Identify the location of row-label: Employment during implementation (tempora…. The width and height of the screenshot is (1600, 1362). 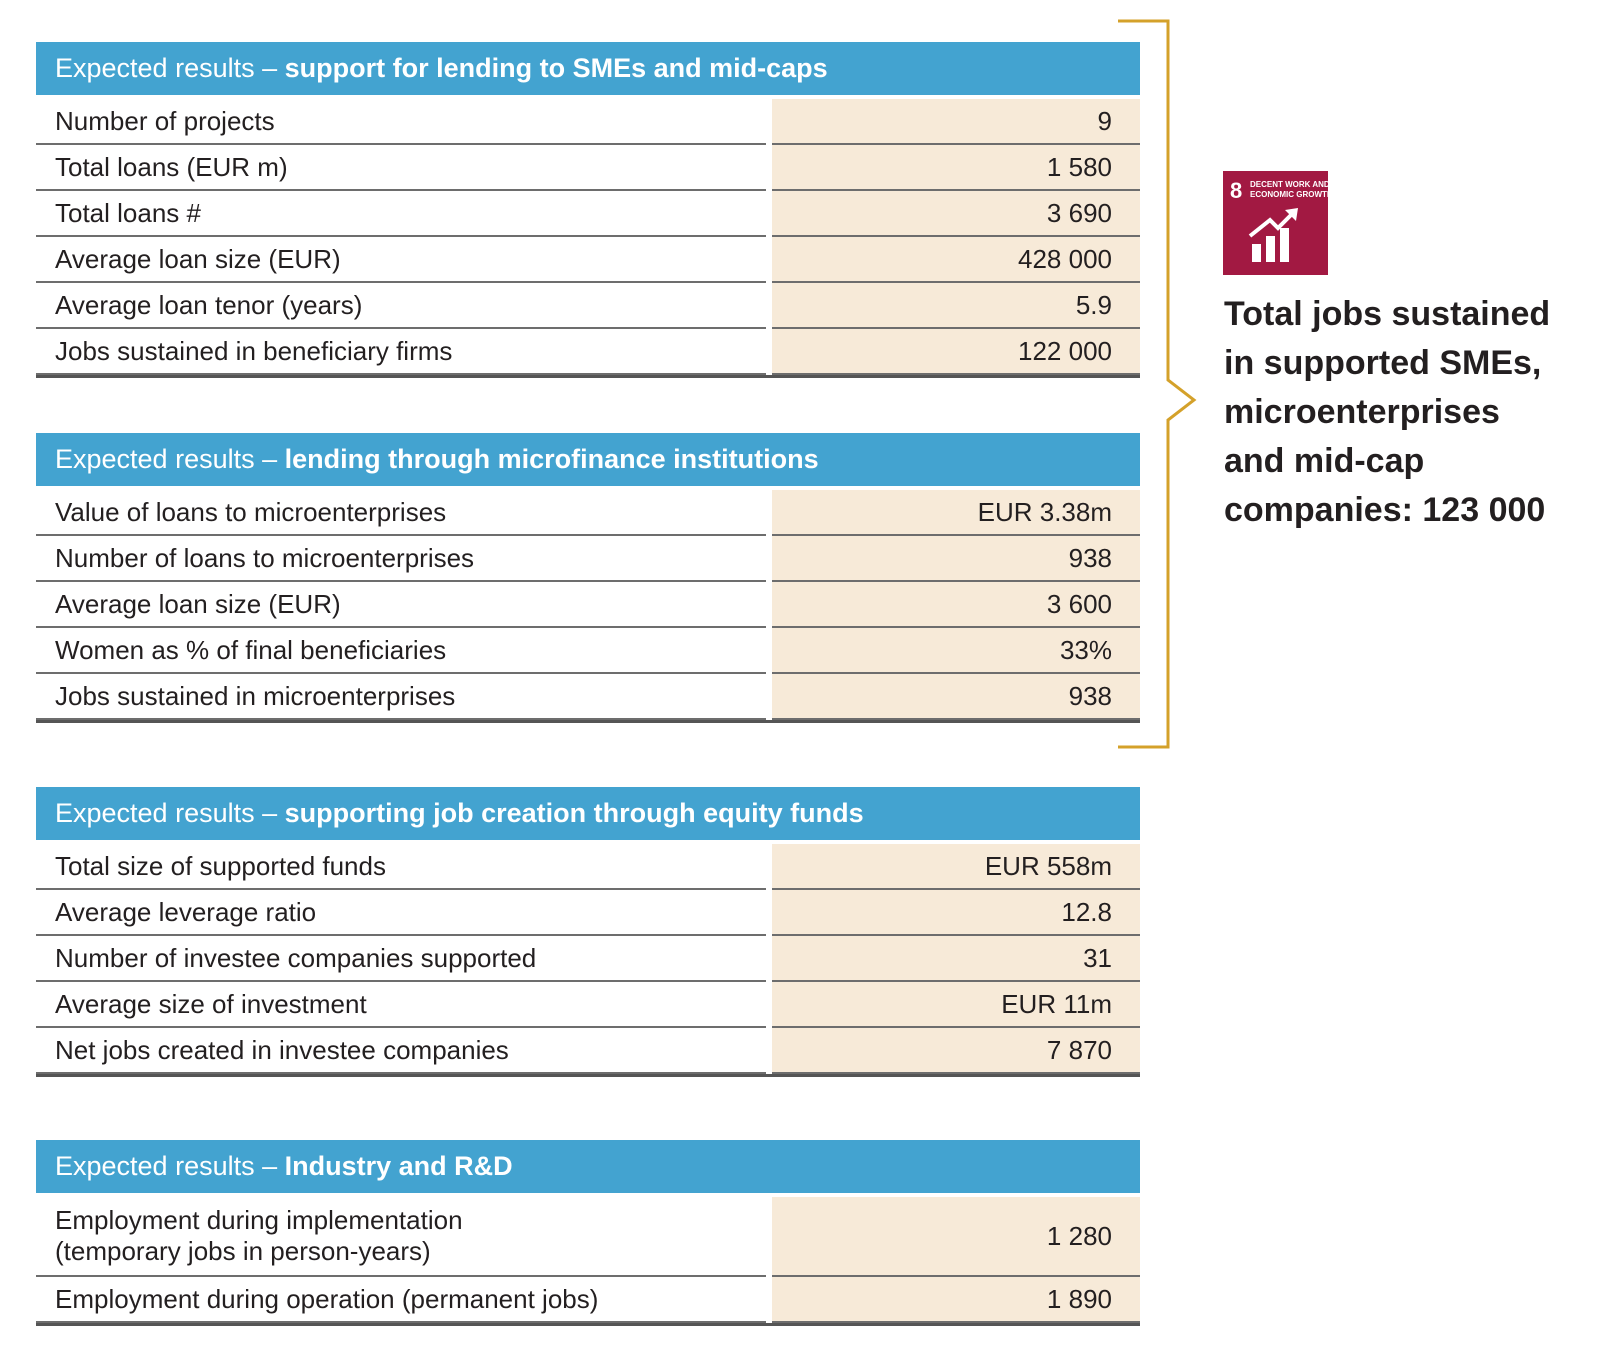
(401, 1237).